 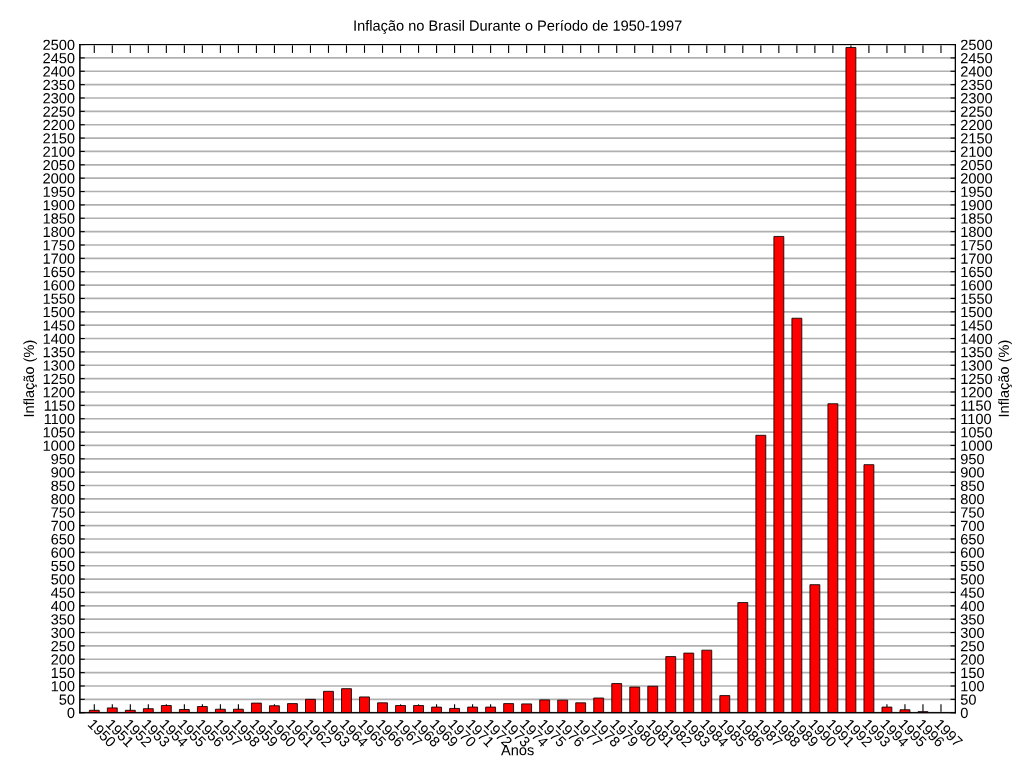 What do you see at coordinates (973, 526) in the screenshot?
I see `y2-tick-label: 700` at bounding box center [973, 526].